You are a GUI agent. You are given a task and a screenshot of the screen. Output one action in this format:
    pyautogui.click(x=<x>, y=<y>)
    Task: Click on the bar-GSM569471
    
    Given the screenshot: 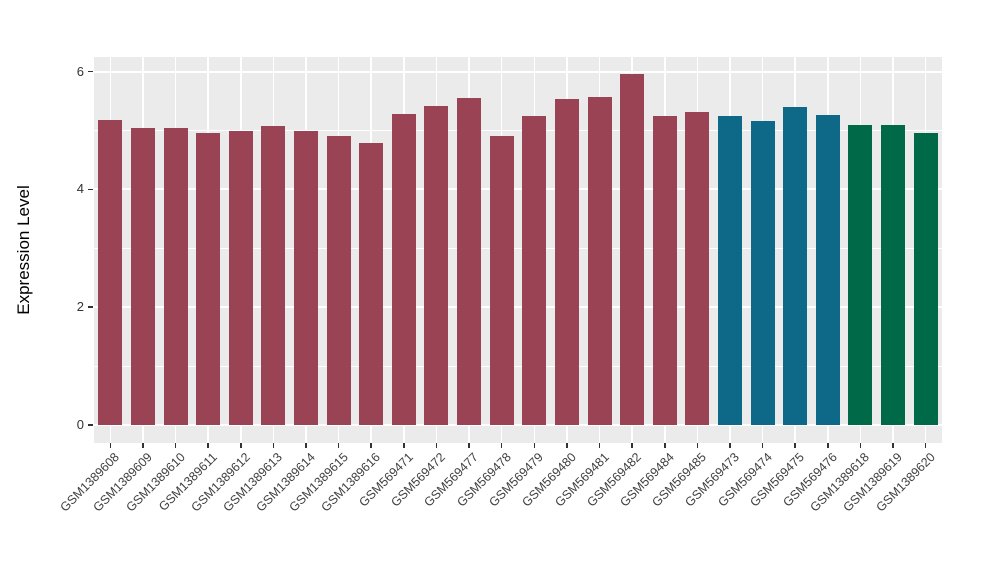 What is the action you would take?
    pyautogui.click(x=403, y=269)
    